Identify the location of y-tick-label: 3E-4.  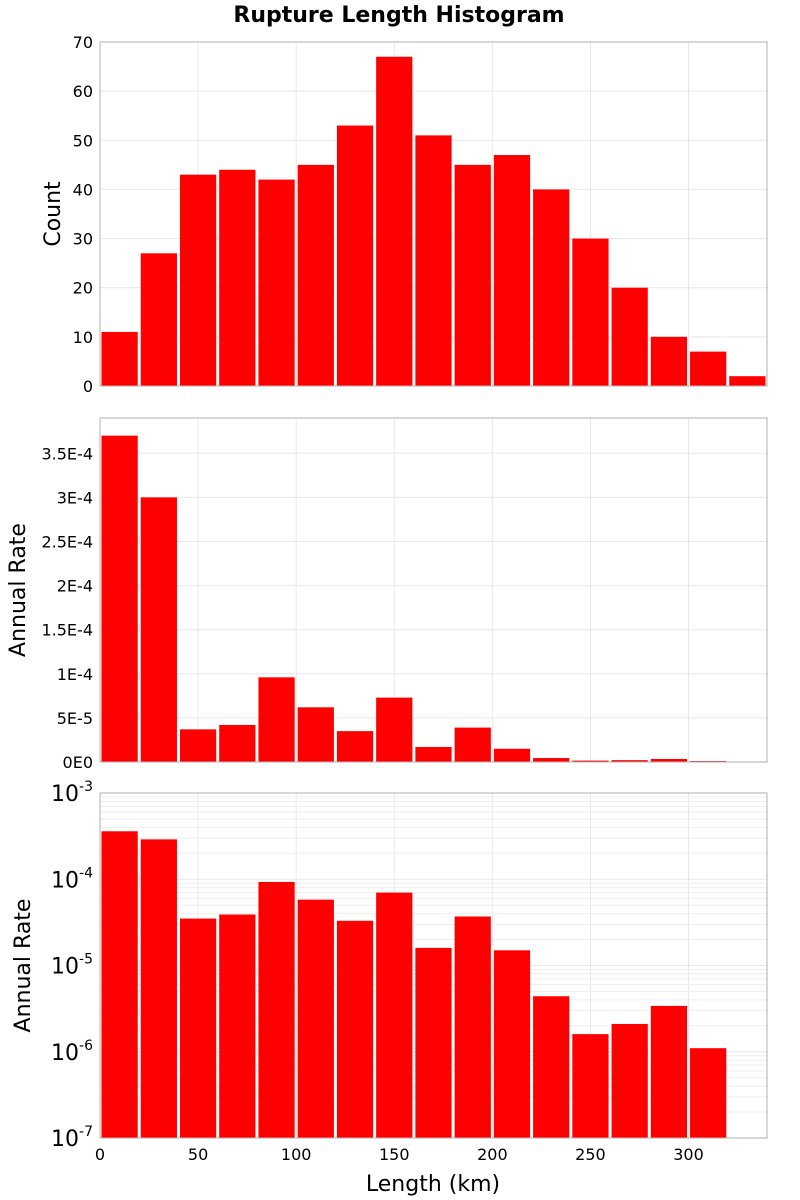
(75, 497).